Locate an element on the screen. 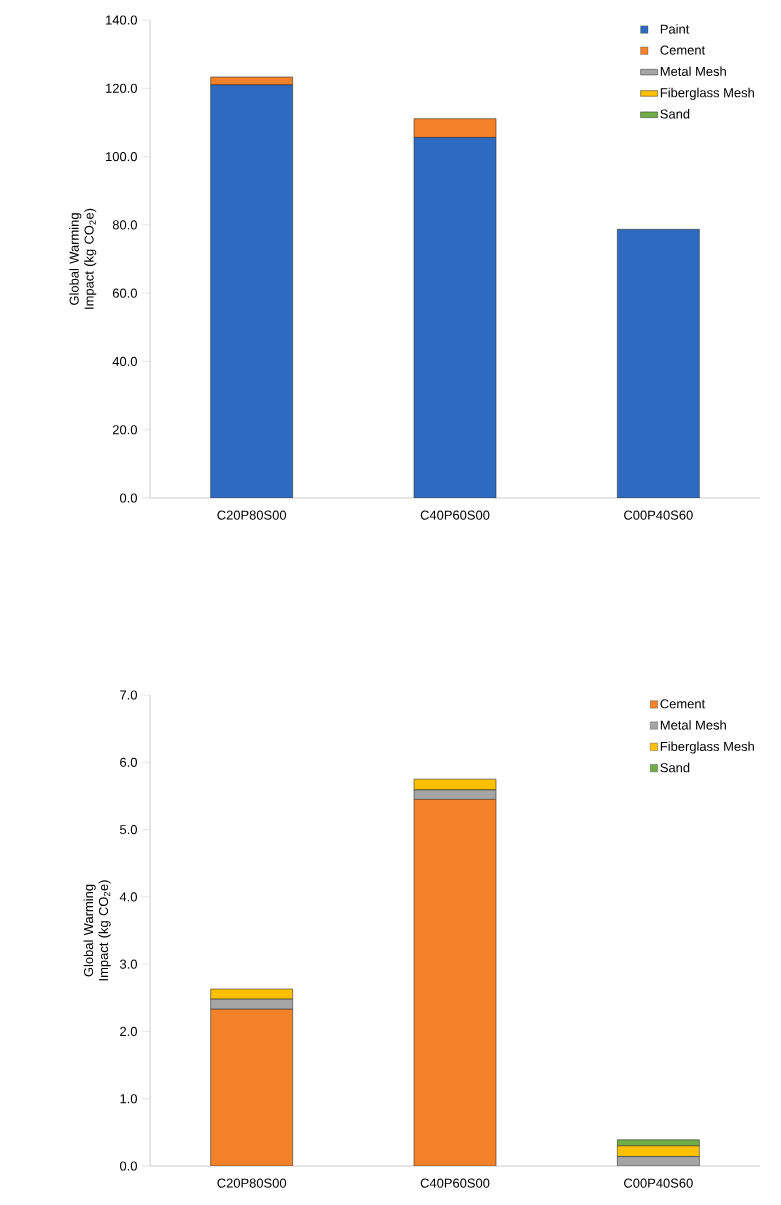  y-tick-label: 100.0 is located at coordinates (121, 156).